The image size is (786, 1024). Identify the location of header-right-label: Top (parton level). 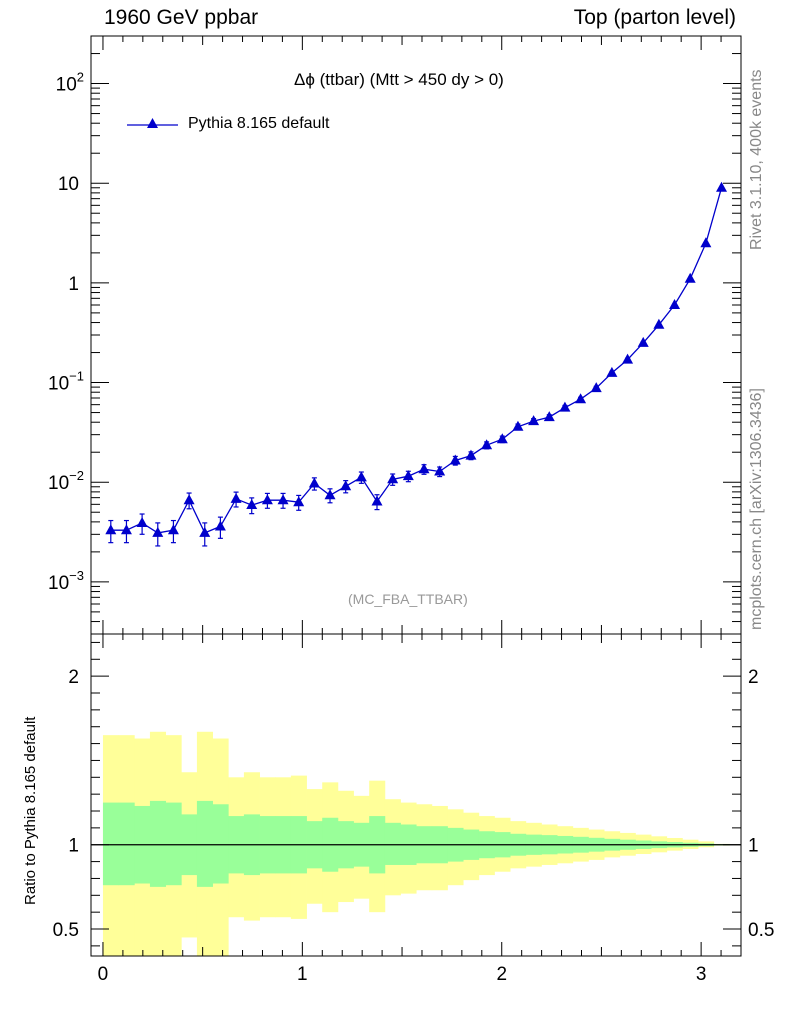
(654, 17).